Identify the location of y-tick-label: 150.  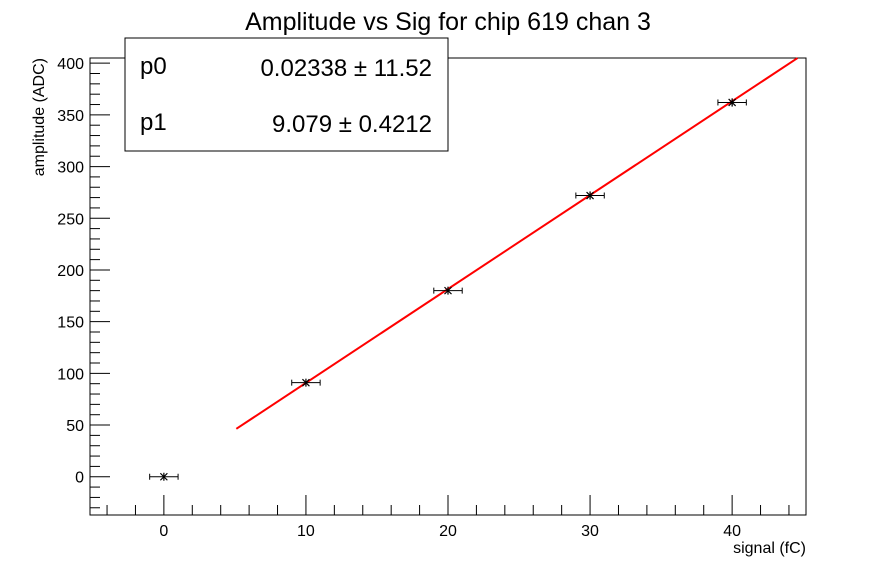
(70, 323).